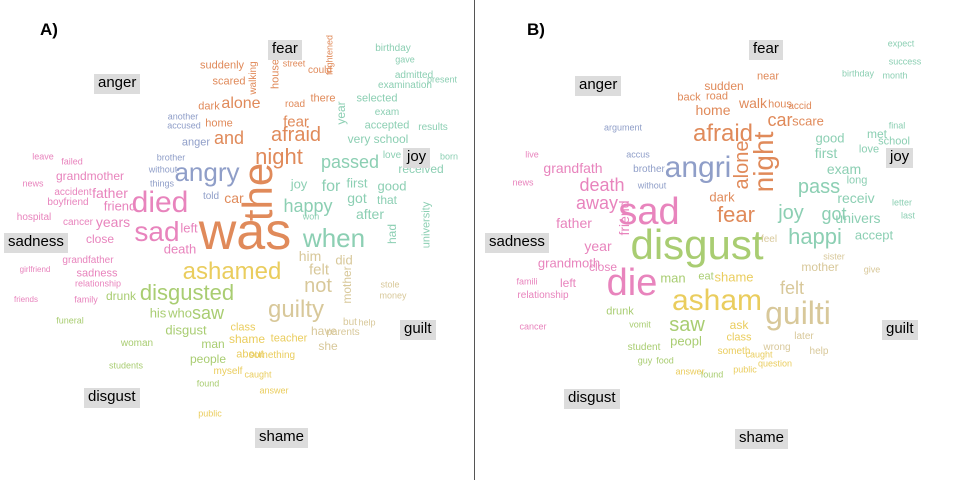  What do you see at coordinates (78, 222) in the screenshot?
I see `cloud-word: cancer` at bounding box center [78, 222].